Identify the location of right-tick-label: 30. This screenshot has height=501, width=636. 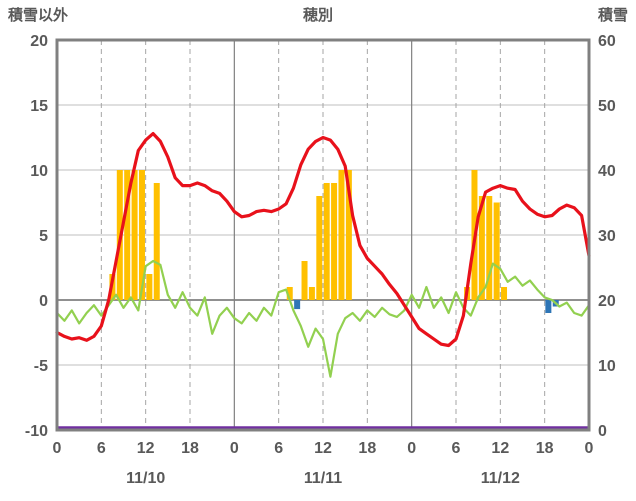
(607, 236).